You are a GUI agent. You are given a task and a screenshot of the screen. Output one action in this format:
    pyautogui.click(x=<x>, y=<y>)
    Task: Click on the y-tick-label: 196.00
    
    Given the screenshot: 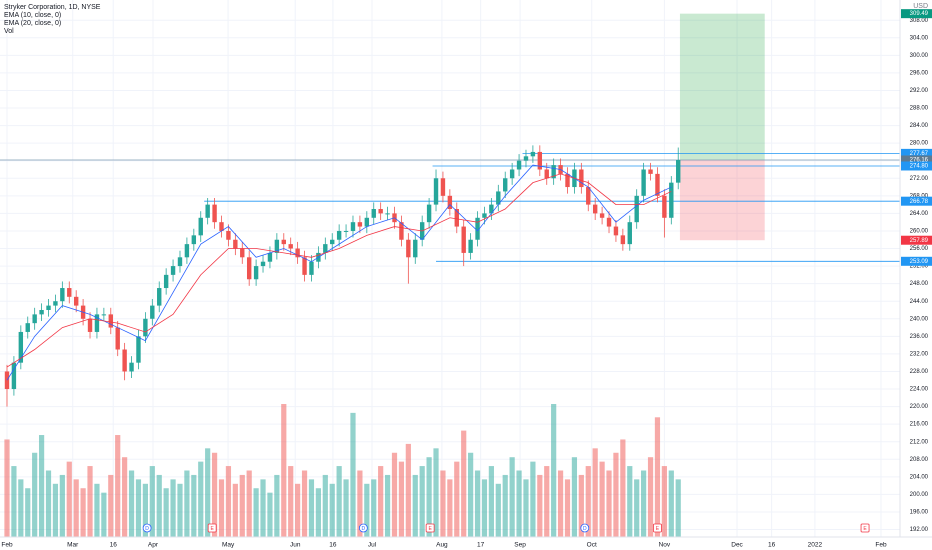 What is the action you would take?
    pyautogui.click(x=919, y=513)
    